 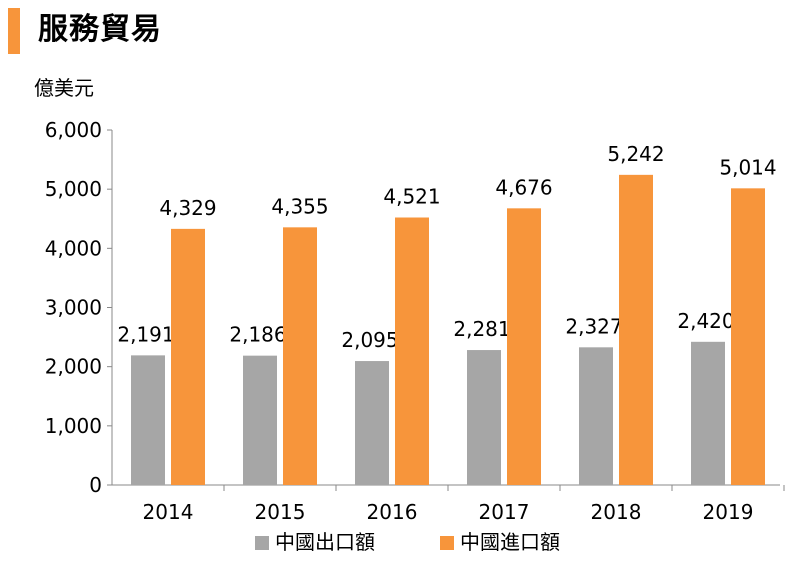 What do you see at coordinates (325, 542) in the screenshot?
I see `legend-label-export: 中國出口額` at bounding box center [325, 542].